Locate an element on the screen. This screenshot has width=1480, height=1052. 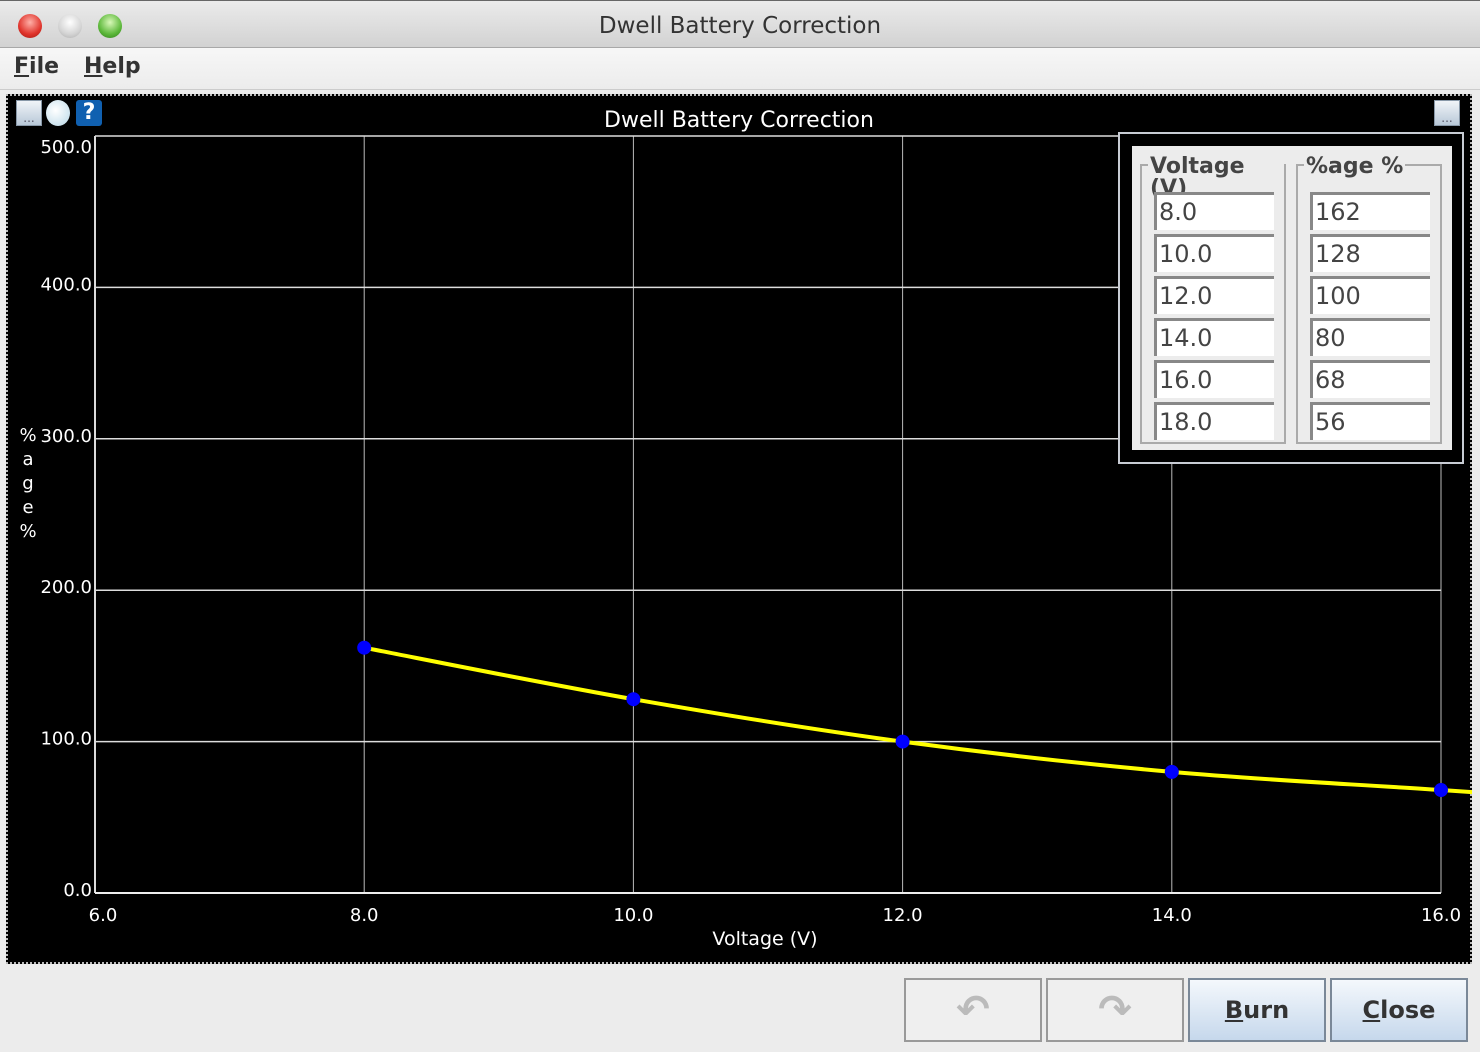
percentage-input: 100 is located at coordinates (1370, 295).